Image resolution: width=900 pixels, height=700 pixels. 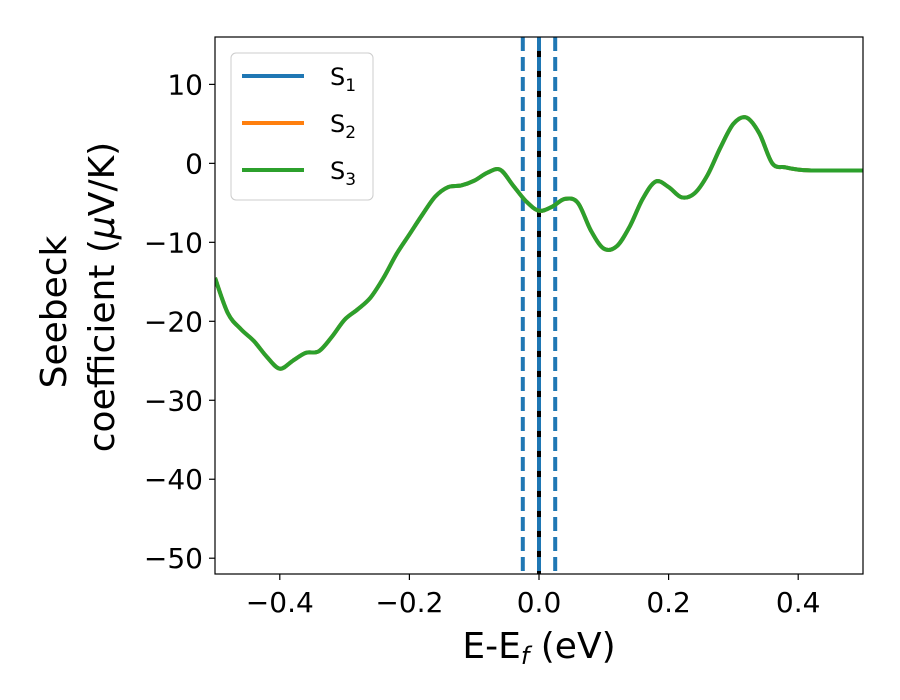 I want to click on x-tick-label: −0.2, so click(x=409, y=602).